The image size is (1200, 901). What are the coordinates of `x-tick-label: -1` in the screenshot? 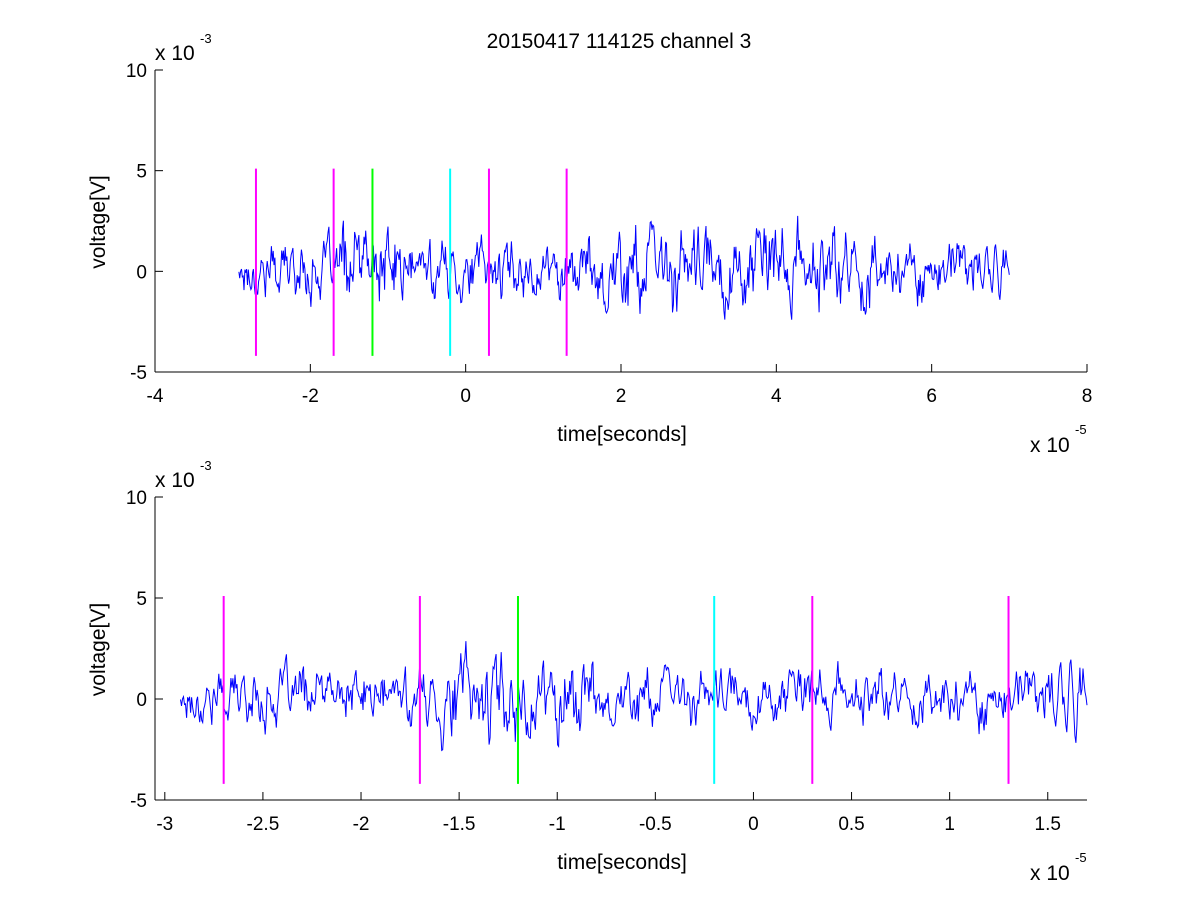 It's located at (557, 824).